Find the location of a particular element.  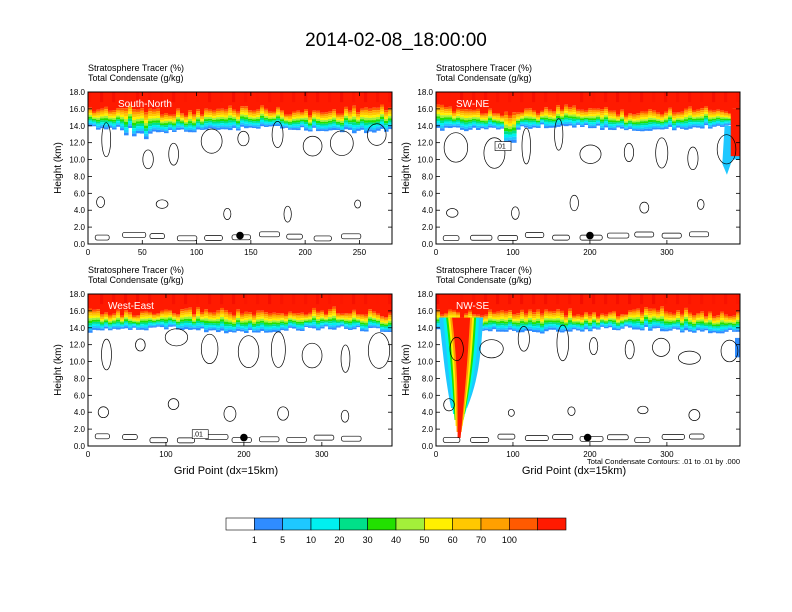

location-marker is located at coordinates (590, 235).